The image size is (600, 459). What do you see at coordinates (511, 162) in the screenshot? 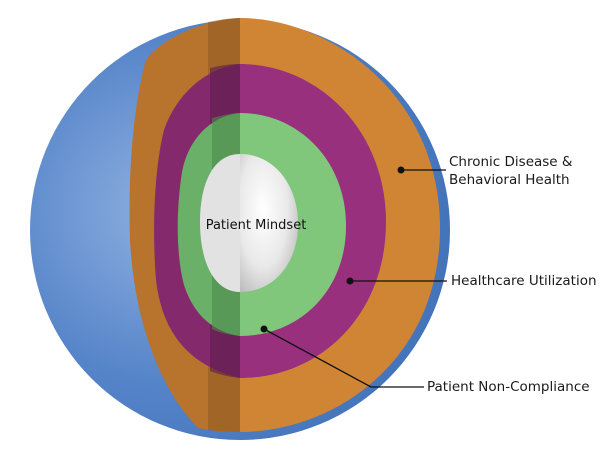
I see `label-chronic-disease-line1: Chronic Disease &` at bounding box center [511, 162].